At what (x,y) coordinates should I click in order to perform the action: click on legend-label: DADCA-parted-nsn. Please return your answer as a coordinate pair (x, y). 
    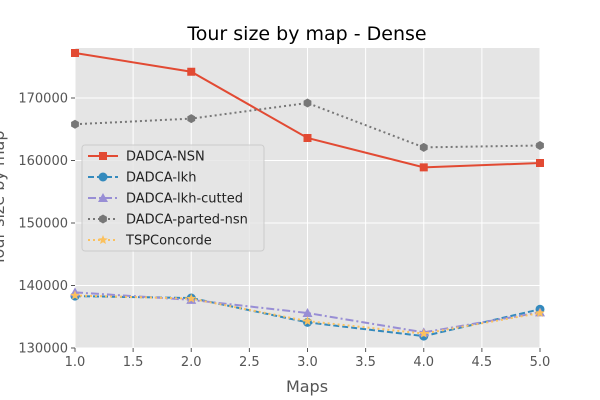
    Looking at the image, I should click on (187, 220).